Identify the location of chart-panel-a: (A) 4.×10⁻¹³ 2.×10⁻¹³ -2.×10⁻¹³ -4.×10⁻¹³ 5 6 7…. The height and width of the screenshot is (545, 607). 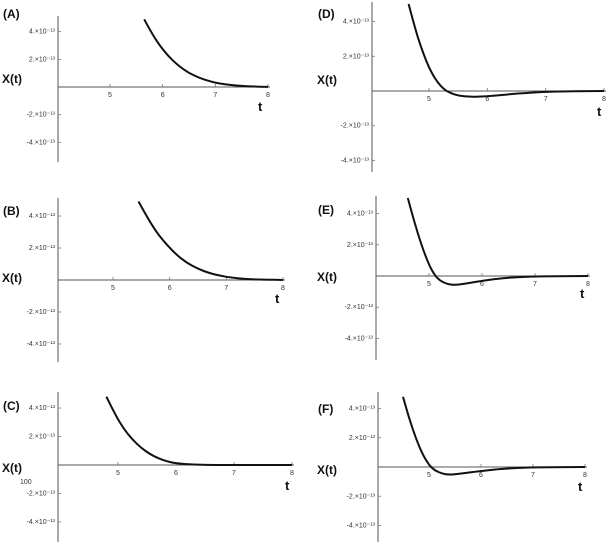
(136, 84).